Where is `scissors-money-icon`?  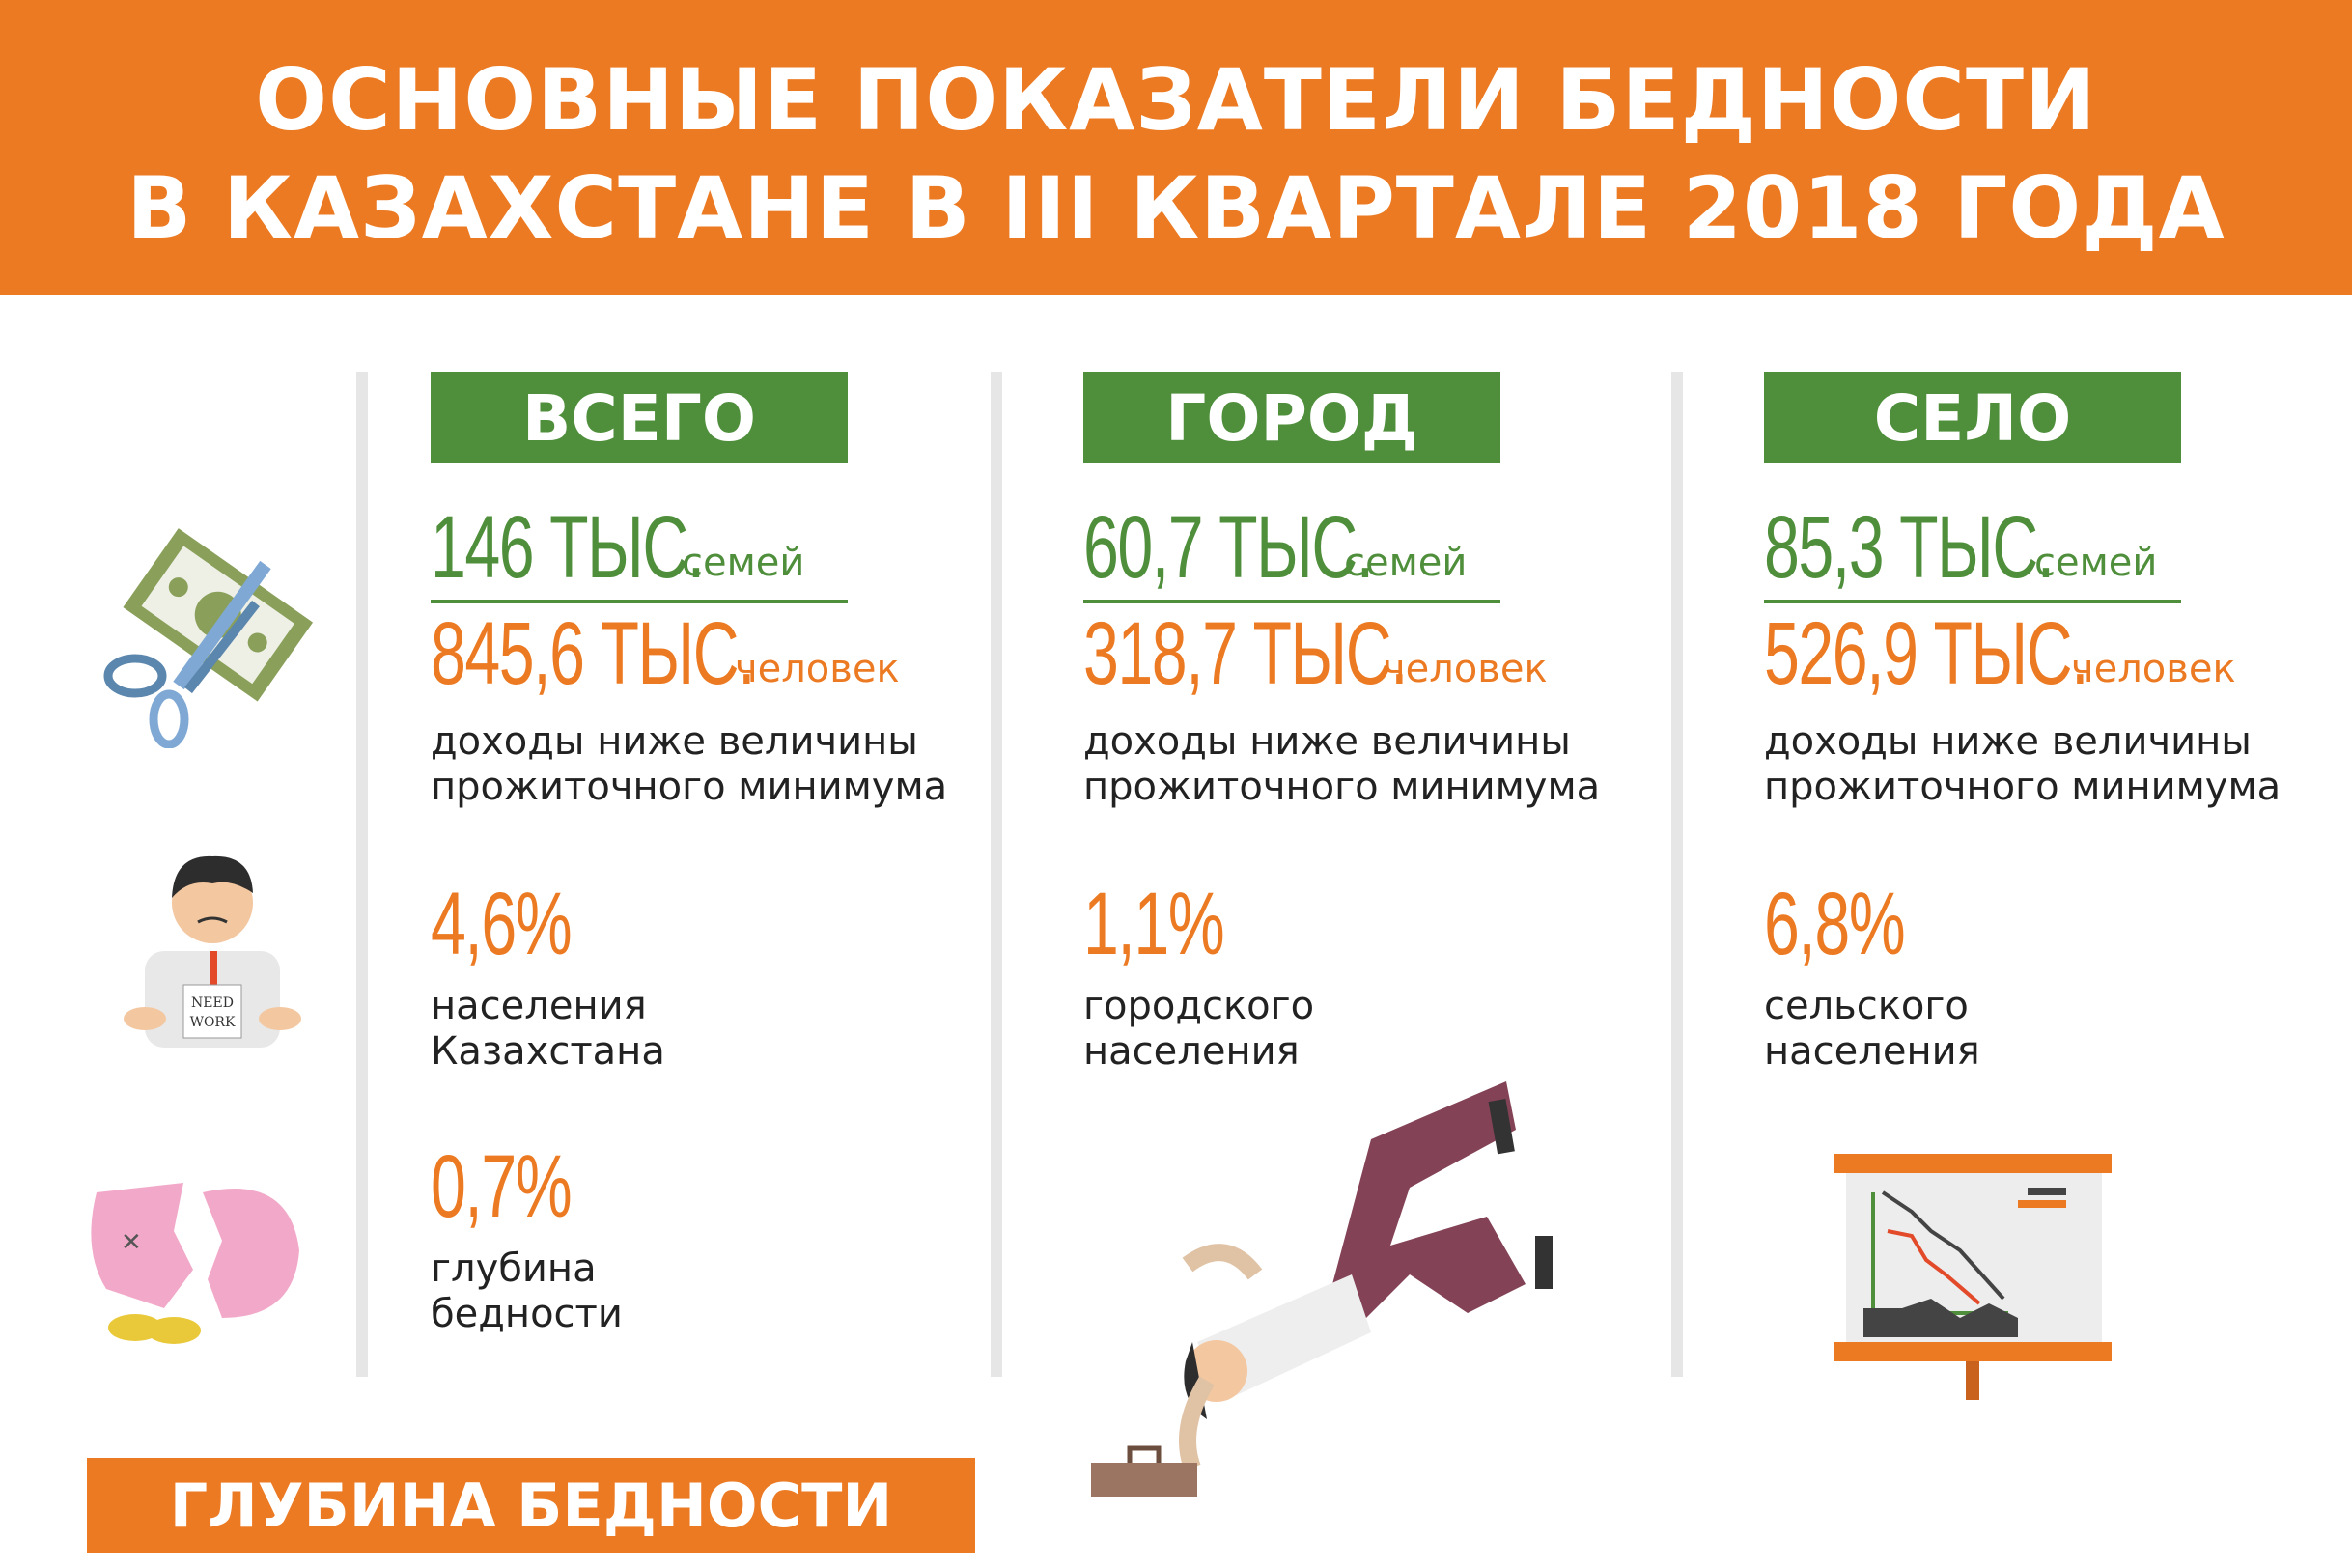
scissors-money-icon is located at coordinates (209, 638).